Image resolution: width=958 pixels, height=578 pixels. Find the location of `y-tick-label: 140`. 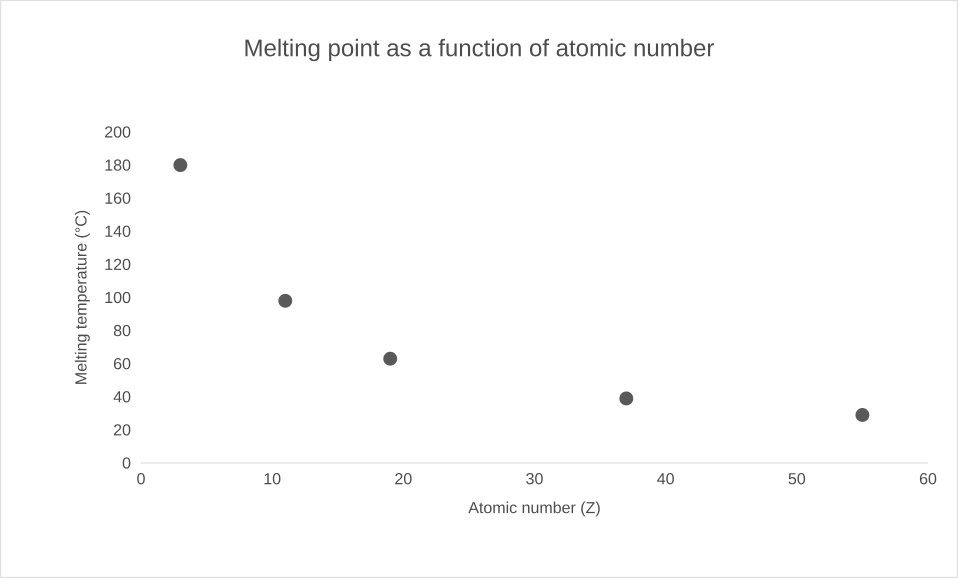

y-tick-label: 140 is located at coordinates (117, 231).